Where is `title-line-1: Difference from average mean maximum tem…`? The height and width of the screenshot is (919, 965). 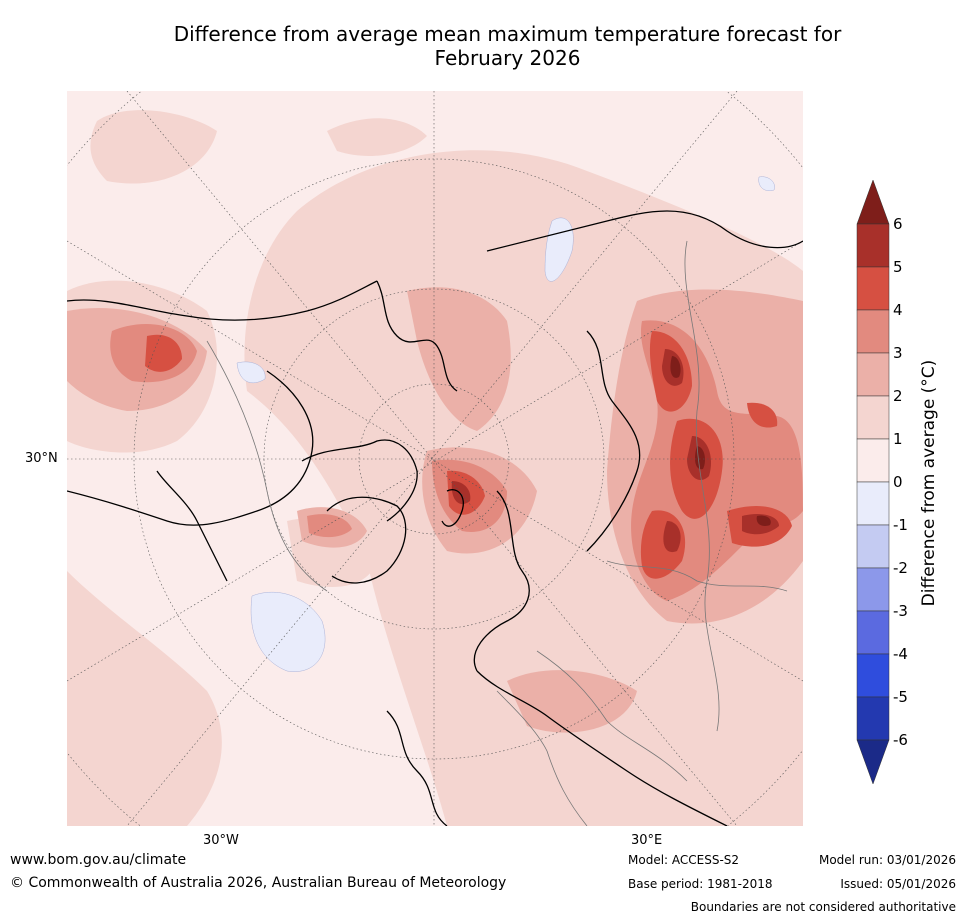
title-line-1: Difference from average mean maximum tem… is located at coordinates (507, 34).